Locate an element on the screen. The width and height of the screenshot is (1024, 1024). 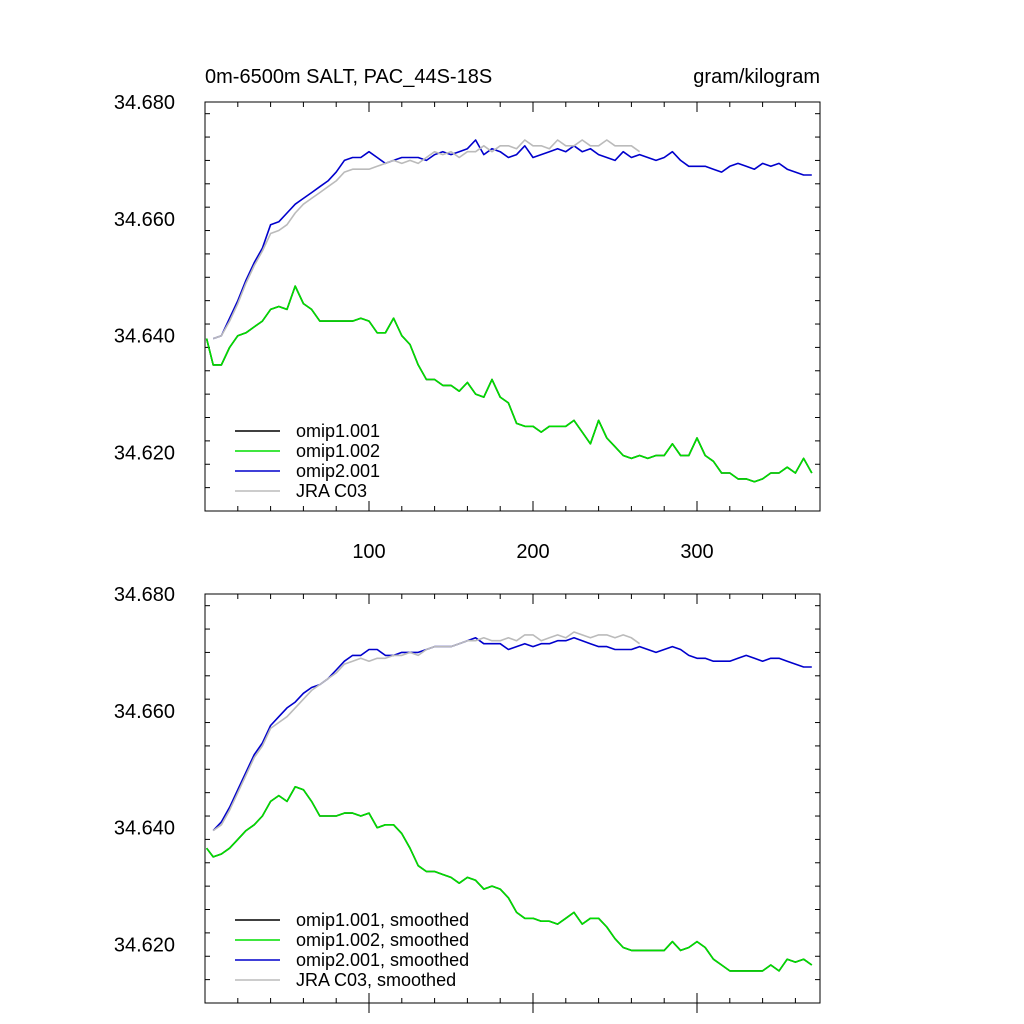
legend-label: JRA C03, smoothed is located at coordinates (376, 980).